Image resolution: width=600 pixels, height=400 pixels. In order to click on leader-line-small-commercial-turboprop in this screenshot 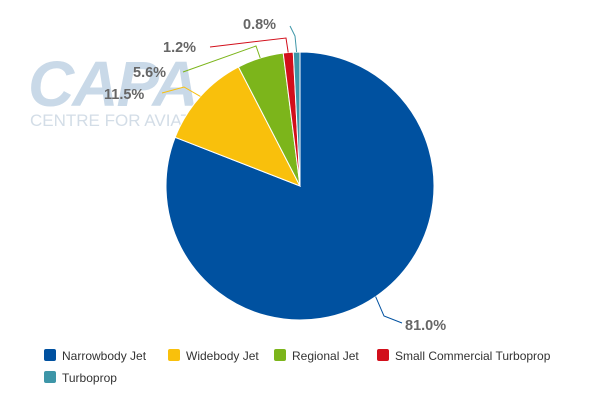, I will do `click(249, 45)`.